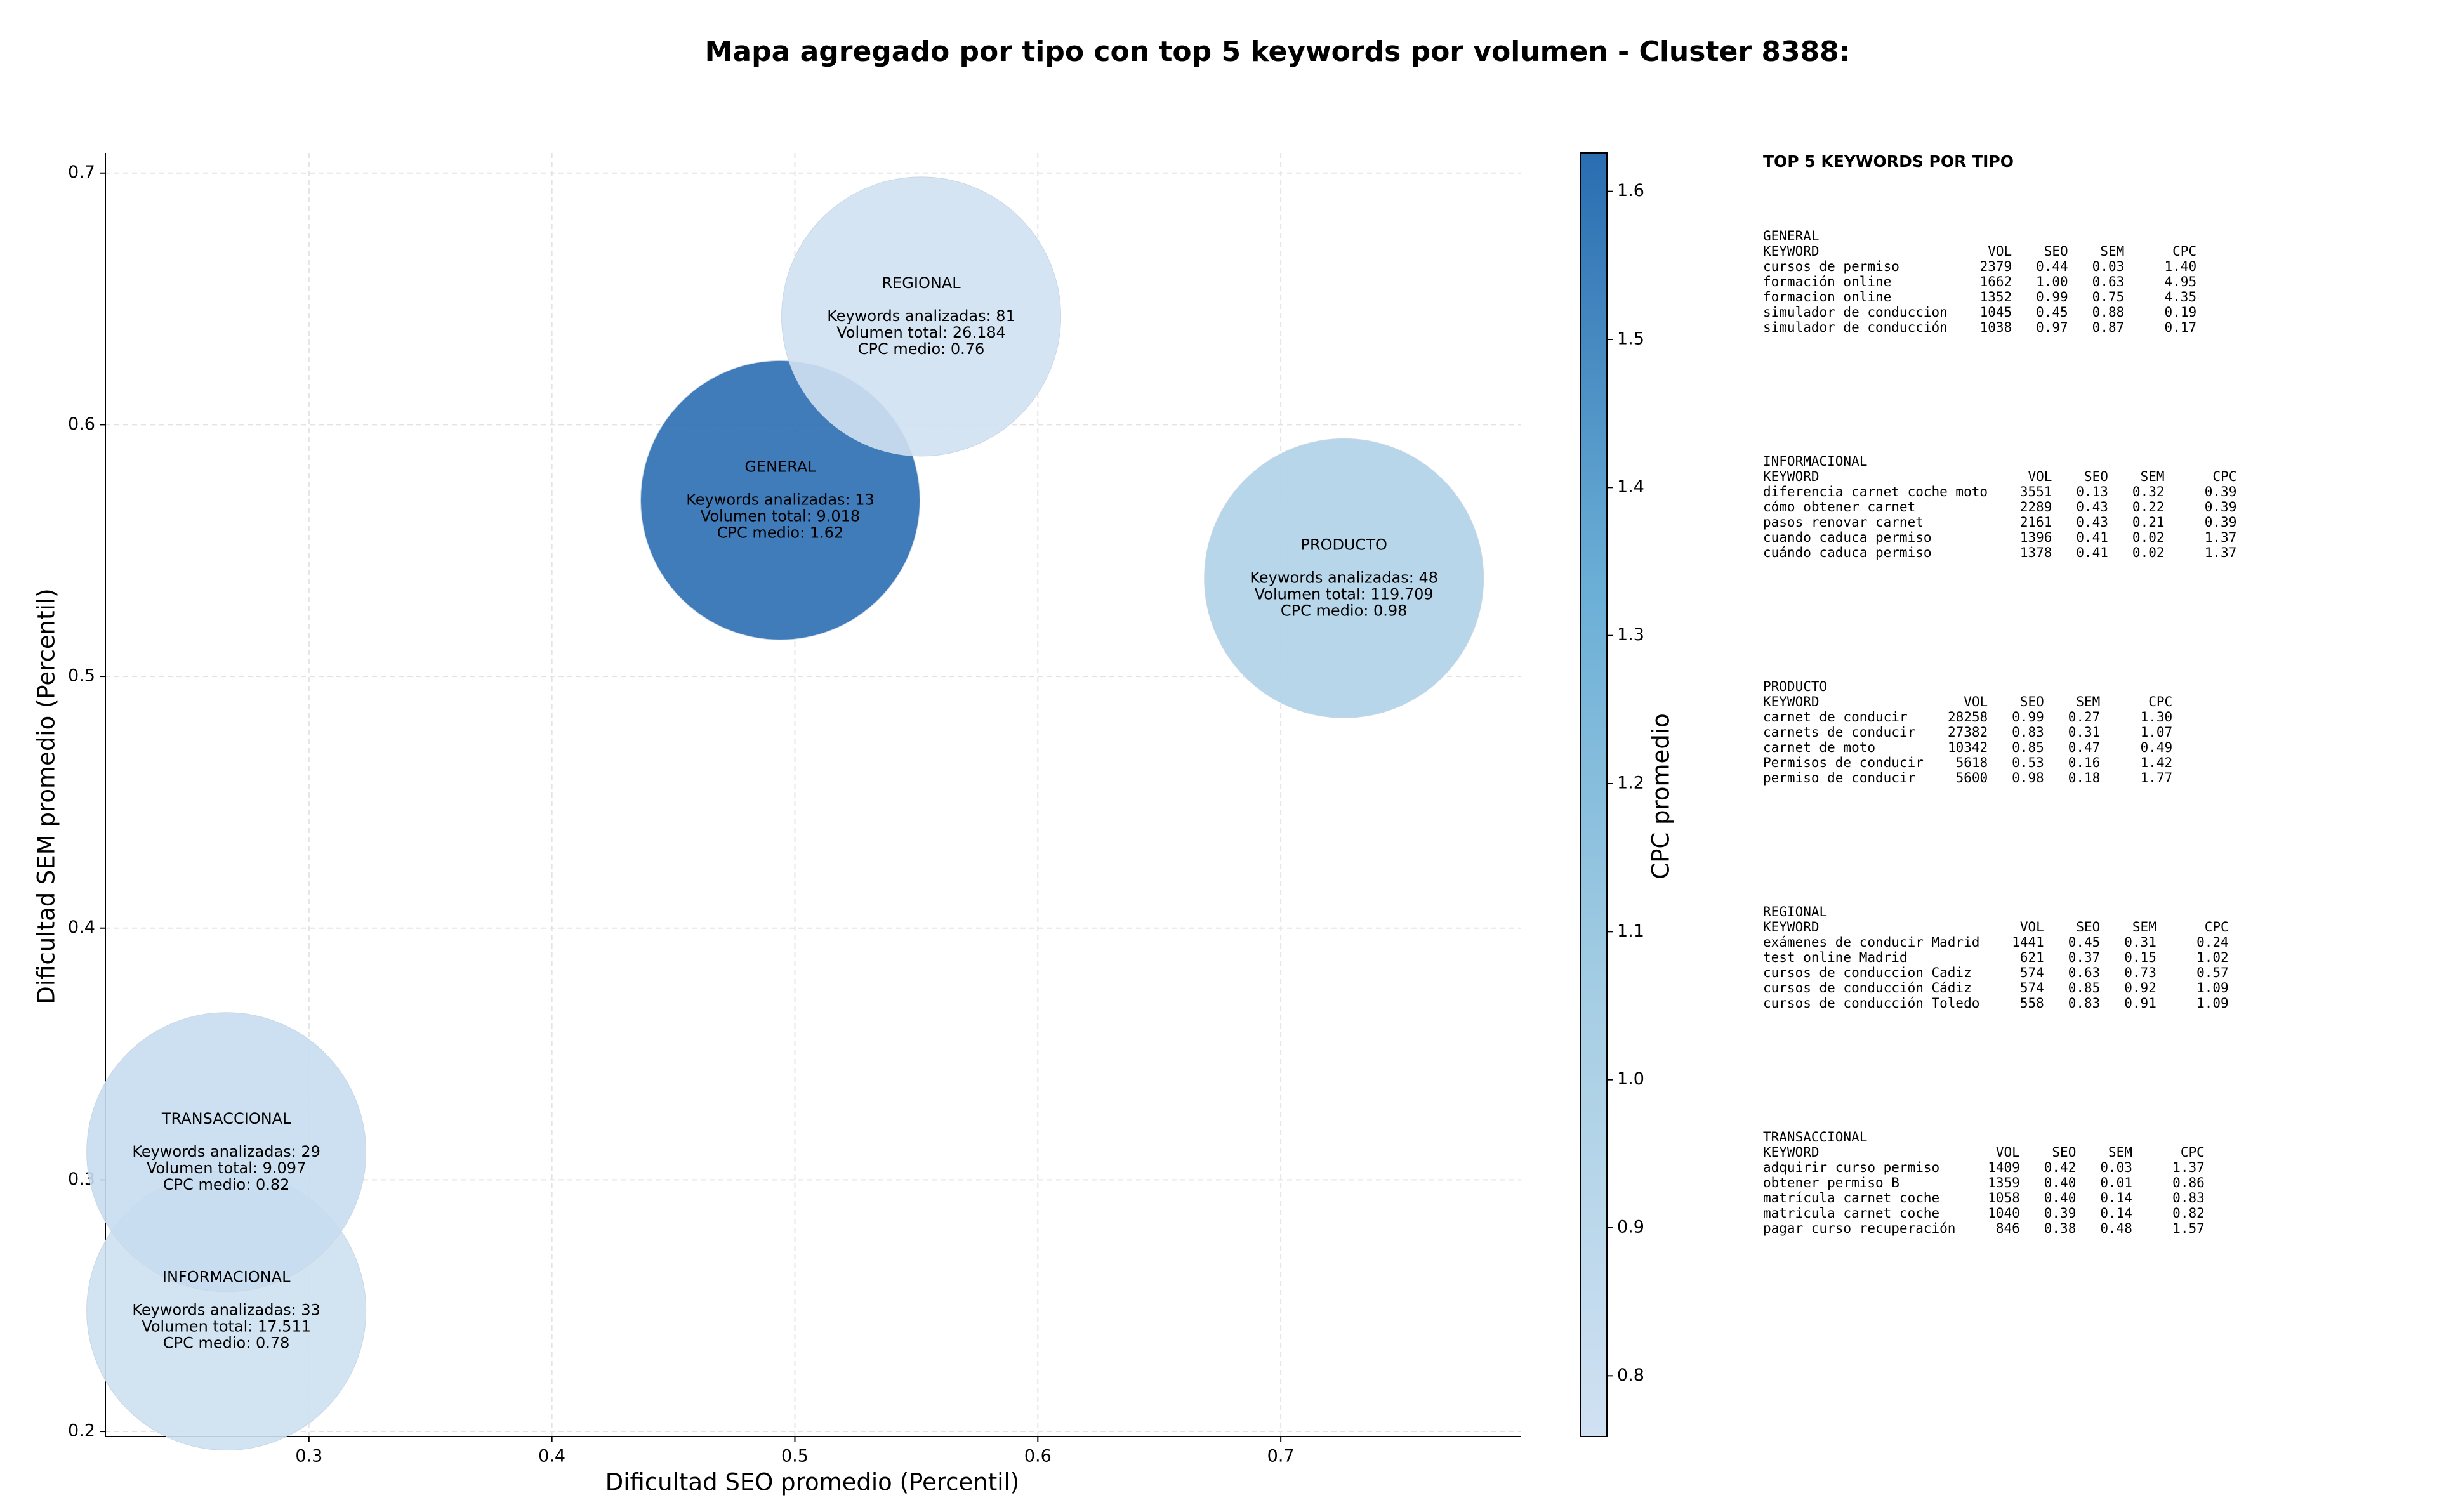  What do you see at coordinates (1851, 1214) in the screenshot?
I see `table-cell: matricula carnet coche` at bounding box center [1851, 1214].